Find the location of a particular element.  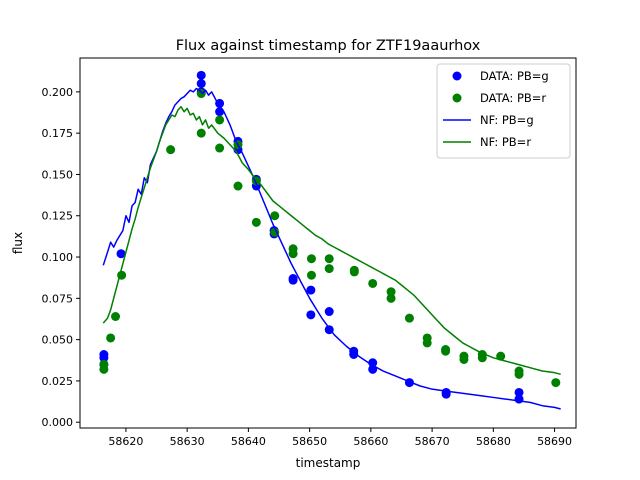

legend-marker-data-pb-r is located at coordinates (457, 98).